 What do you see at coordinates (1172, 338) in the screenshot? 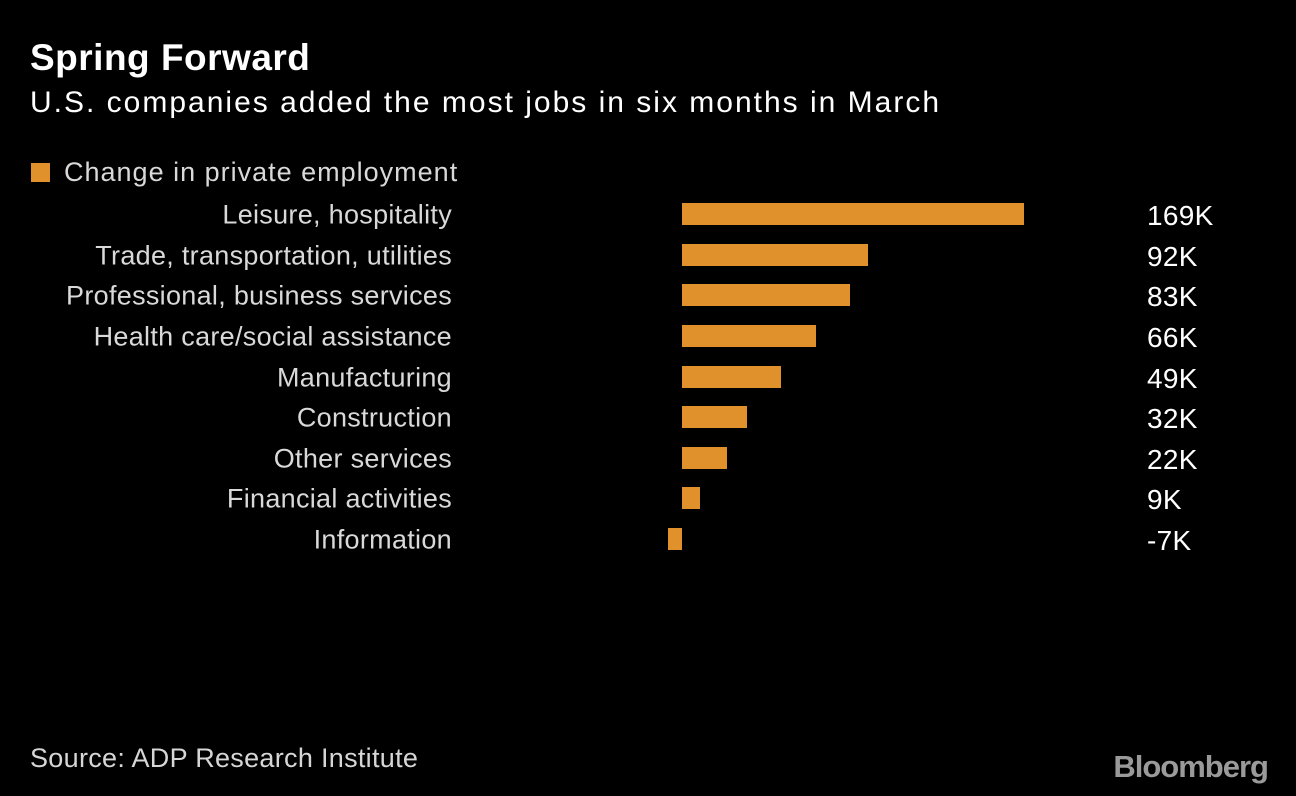
I see `row-value: 66K` at bounding box center [1172, 338].